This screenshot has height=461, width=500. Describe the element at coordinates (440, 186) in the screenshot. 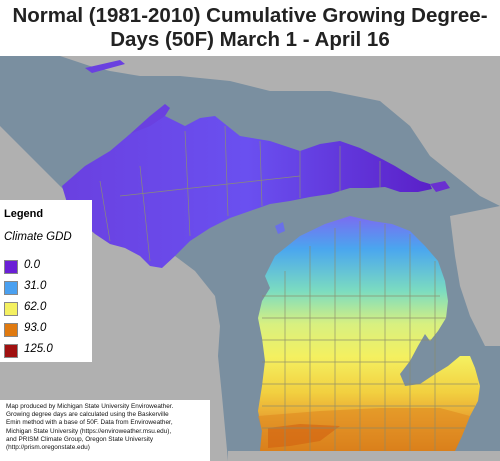

I see `drummond-island` at that location.